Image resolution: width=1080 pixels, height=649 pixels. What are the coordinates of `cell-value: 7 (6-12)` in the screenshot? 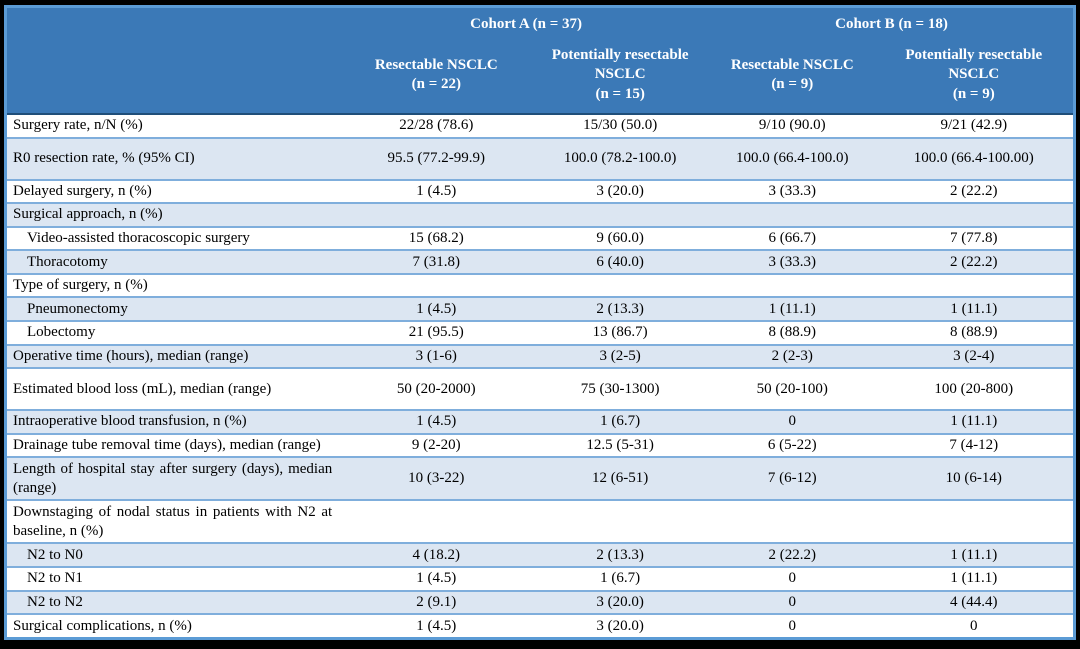 It's located at (792, 478).